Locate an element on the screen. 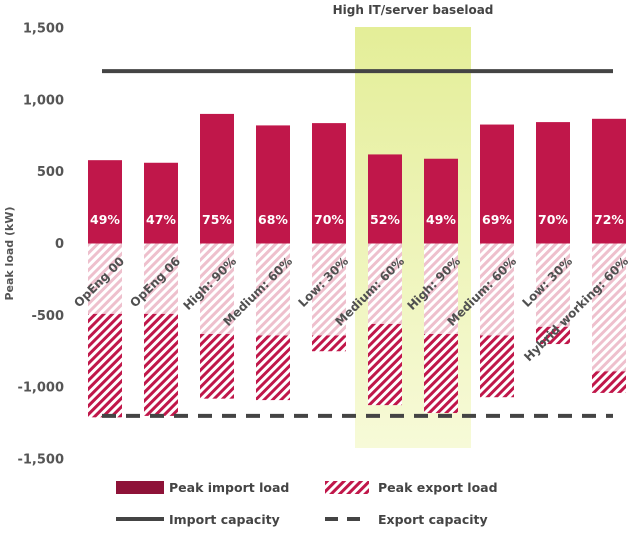 The height and width of the screenshot is (535, 640). legend-swatch-export is located at coordinates (347, 487).